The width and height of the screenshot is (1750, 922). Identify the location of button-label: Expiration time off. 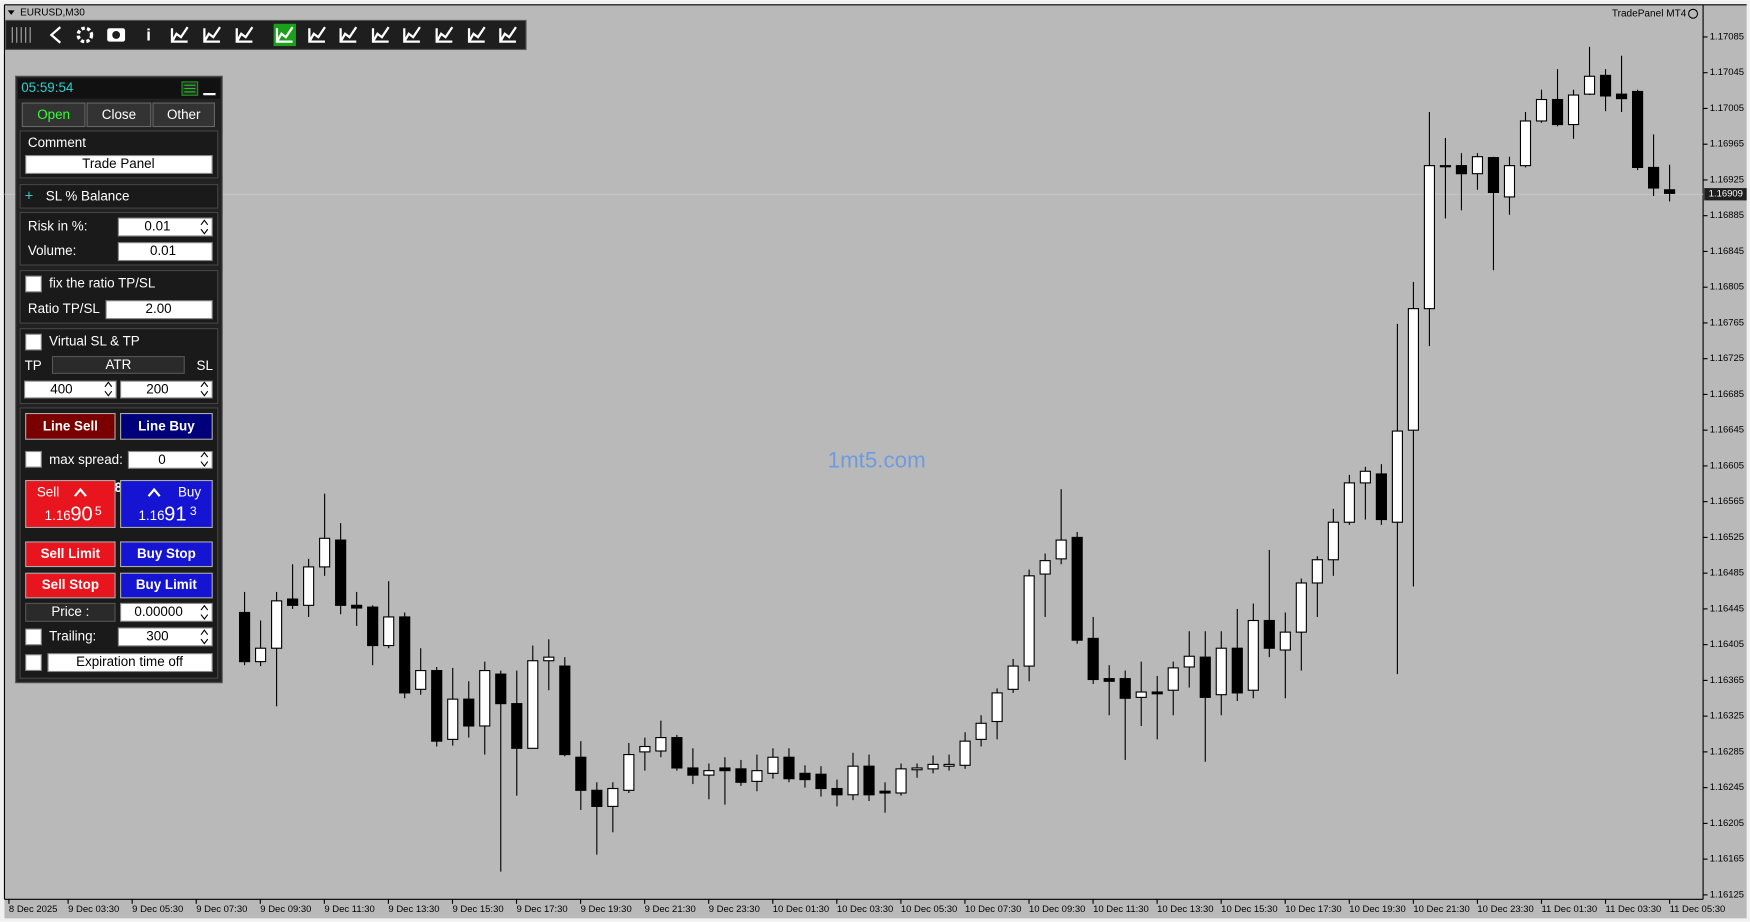
(129, 661).